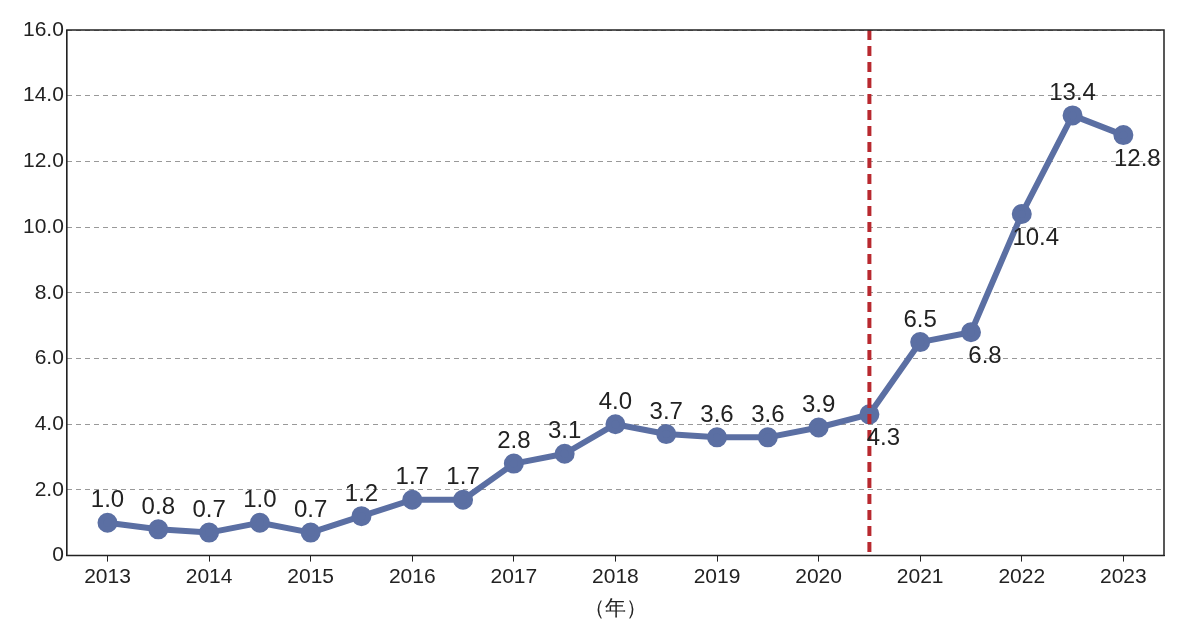  Describe the element at coordinates (818, 404) in the screenshot. I see `data-label: 3.9` at that location.